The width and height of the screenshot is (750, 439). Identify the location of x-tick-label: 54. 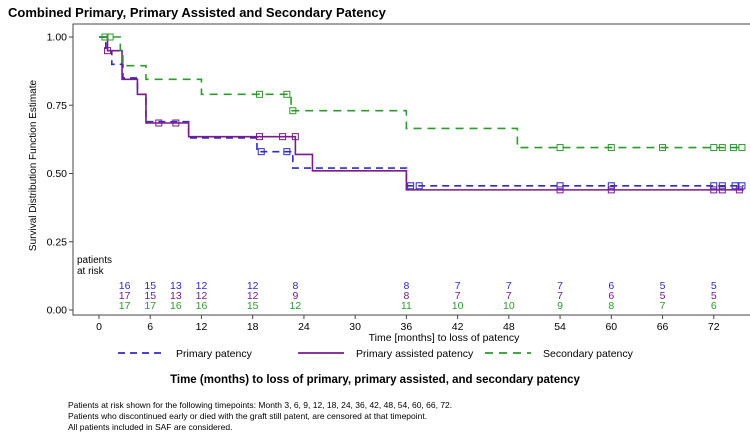
(560, 327).